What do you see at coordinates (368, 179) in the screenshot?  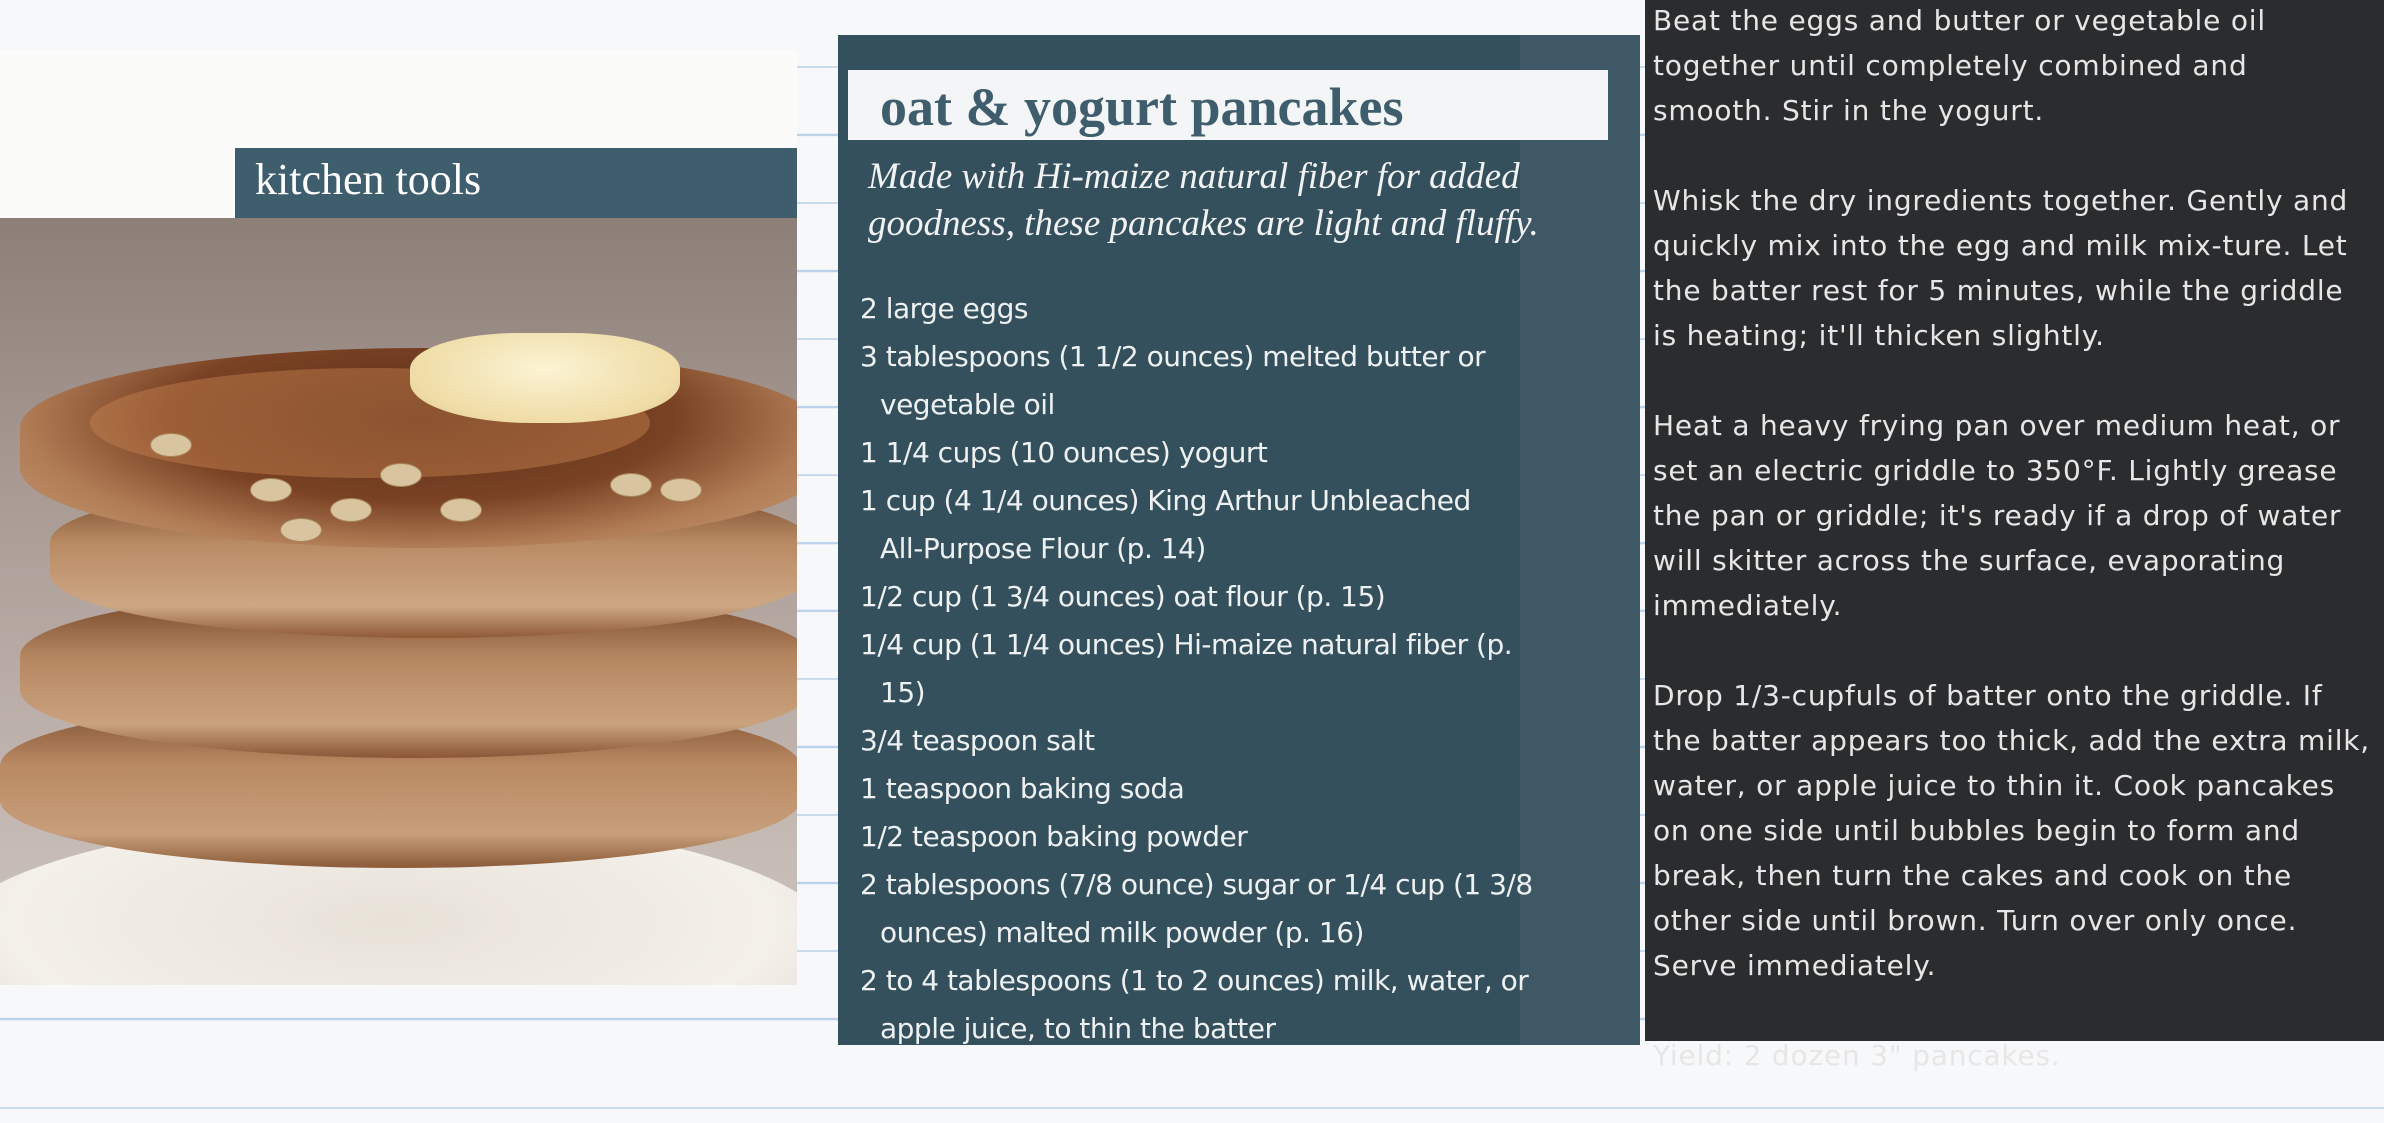 I see `kitchen-tools-title: kitchen tools` at bounding box center [368, 179].